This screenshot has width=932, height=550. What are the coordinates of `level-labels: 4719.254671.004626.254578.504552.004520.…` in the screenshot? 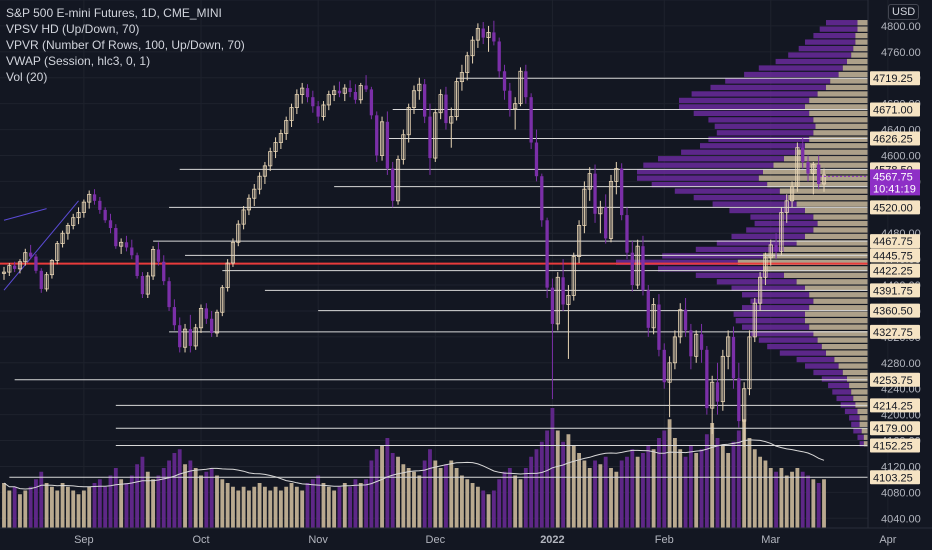 It's located at (895, 278).